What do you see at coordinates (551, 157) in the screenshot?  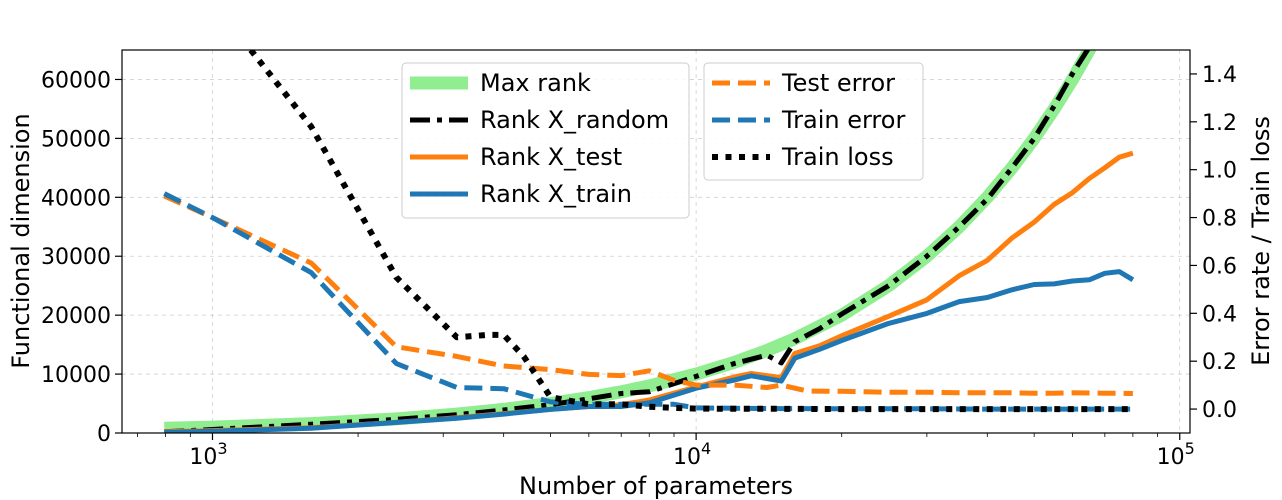 I see `legend-label-rank-x-test: Rank X_test` at bounding box center [551, 157].